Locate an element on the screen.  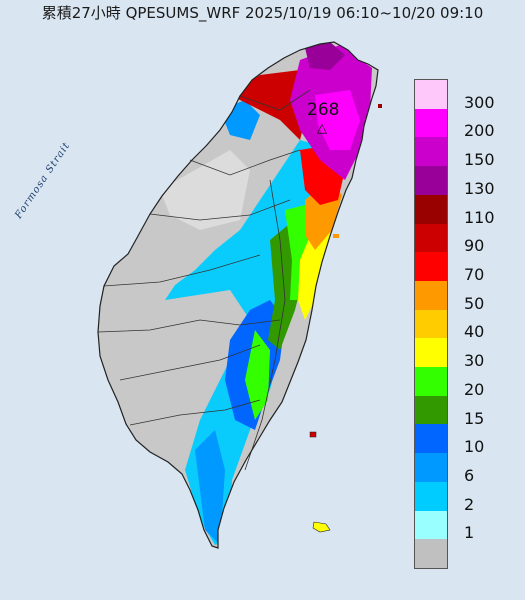
legend-label: 200 is located at coordinates (479, 131).